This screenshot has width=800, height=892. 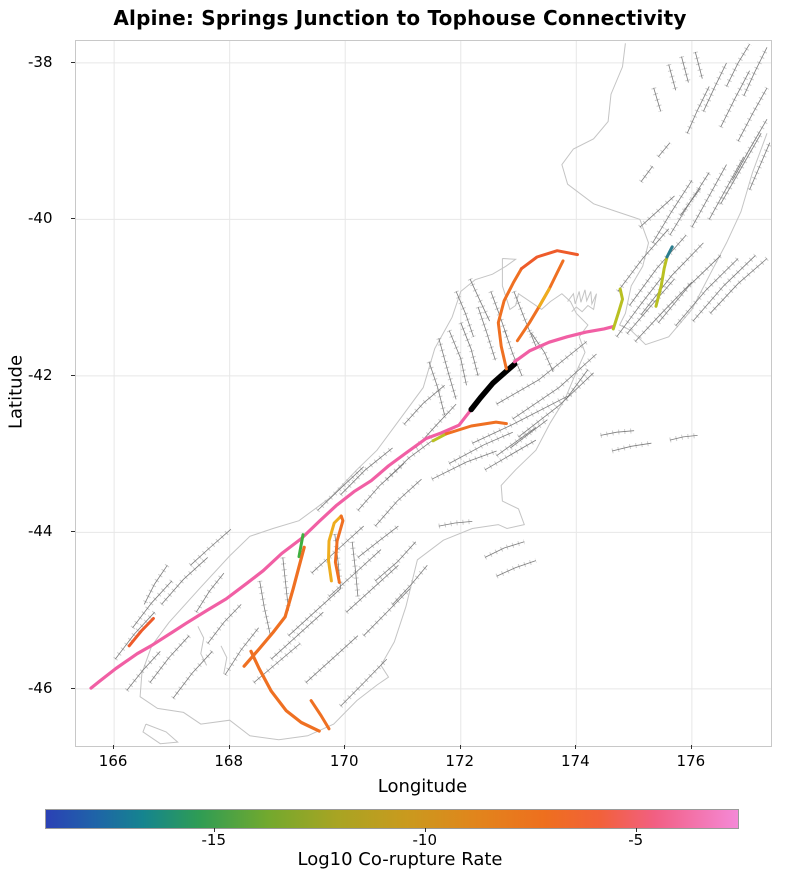 What do you see at coordinates (40, 687) in the screenshot?
I see `y-tick-label: -46` at bounding box center [40, 687].